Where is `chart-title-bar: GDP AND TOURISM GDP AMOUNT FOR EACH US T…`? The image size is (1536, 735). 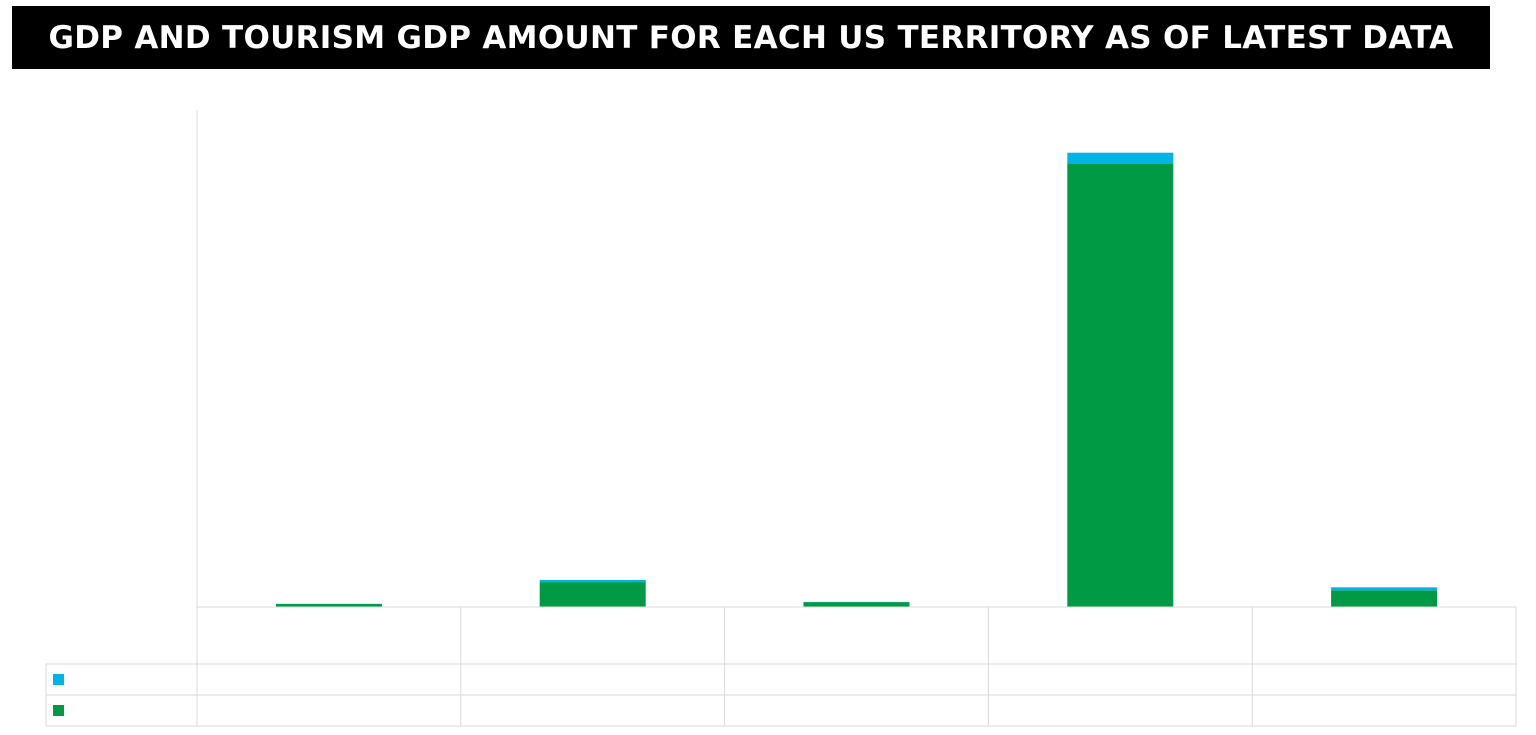 chart-title-bar: GDP AND TOURISM GDP AMOUNT FOR EACH US T… is located at coordinates (751, 37).